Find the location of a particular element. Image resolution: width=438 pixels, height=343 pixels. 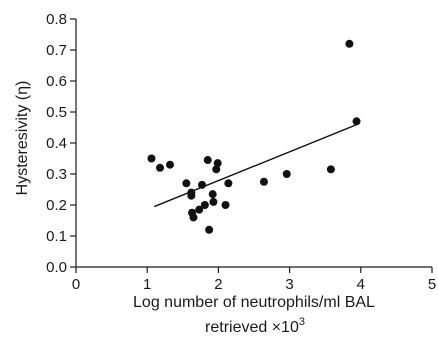

x-axis-label-line1: Log number of neutrophils/ml BAL is located at coordinates (254, 302).